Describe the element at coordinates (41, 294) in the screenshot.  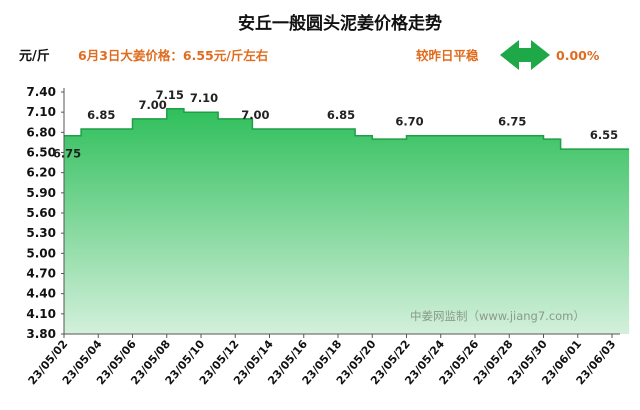
I see `y-tick-label: 4.40` at that location.